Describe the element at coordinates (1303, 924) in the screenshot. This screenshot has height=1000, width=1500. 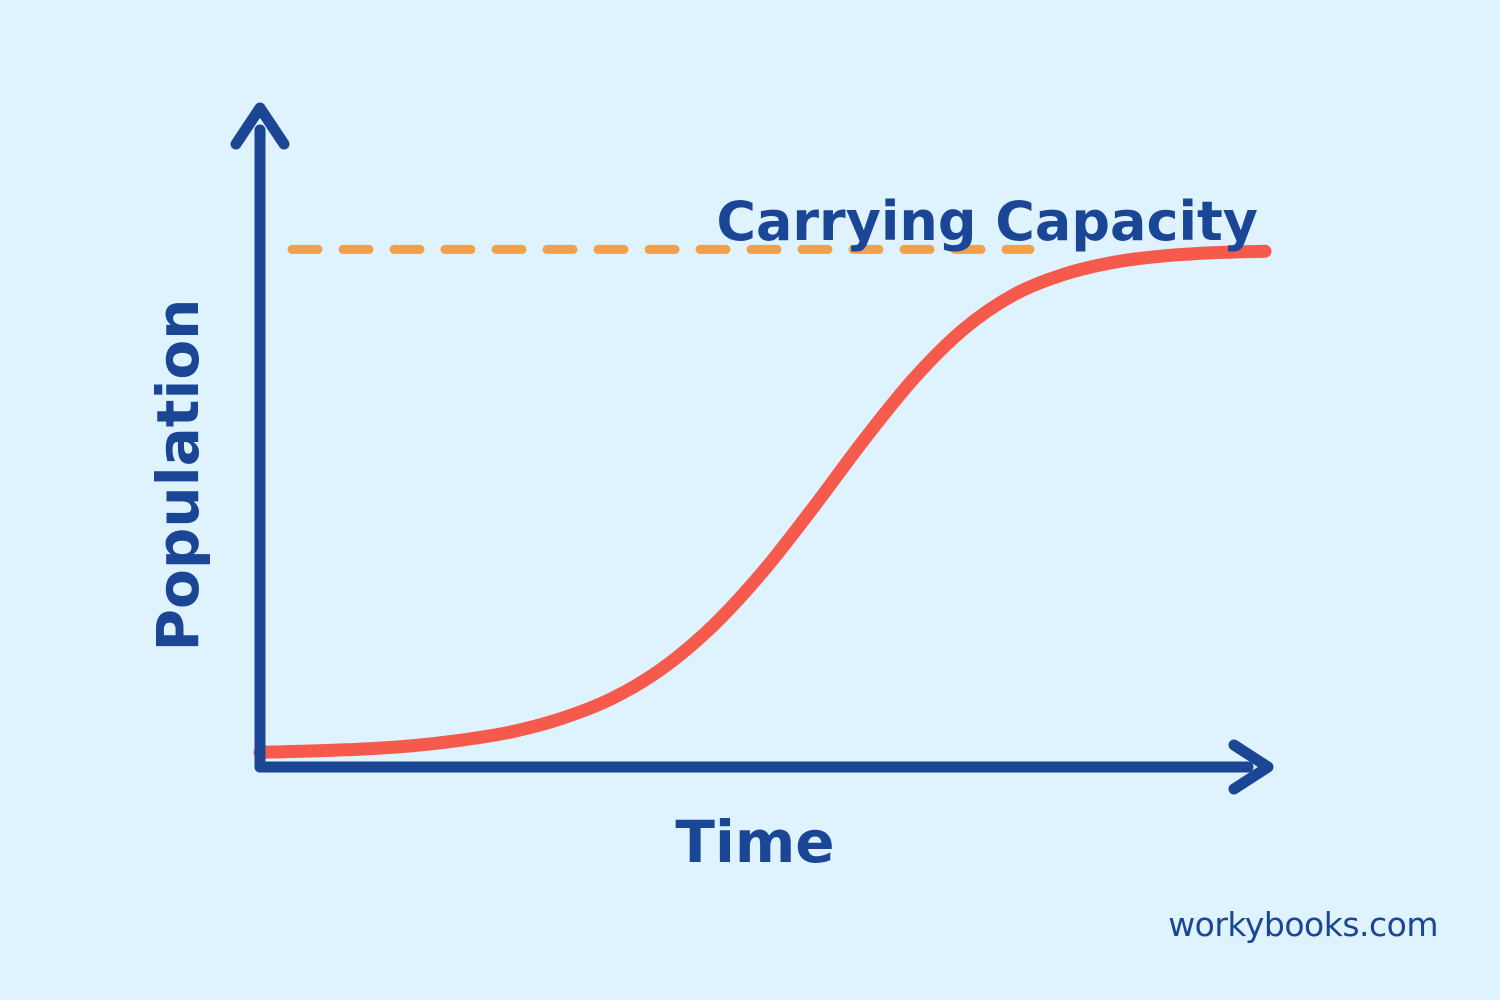
I see `source-watermark: workybooks.com` at that location.